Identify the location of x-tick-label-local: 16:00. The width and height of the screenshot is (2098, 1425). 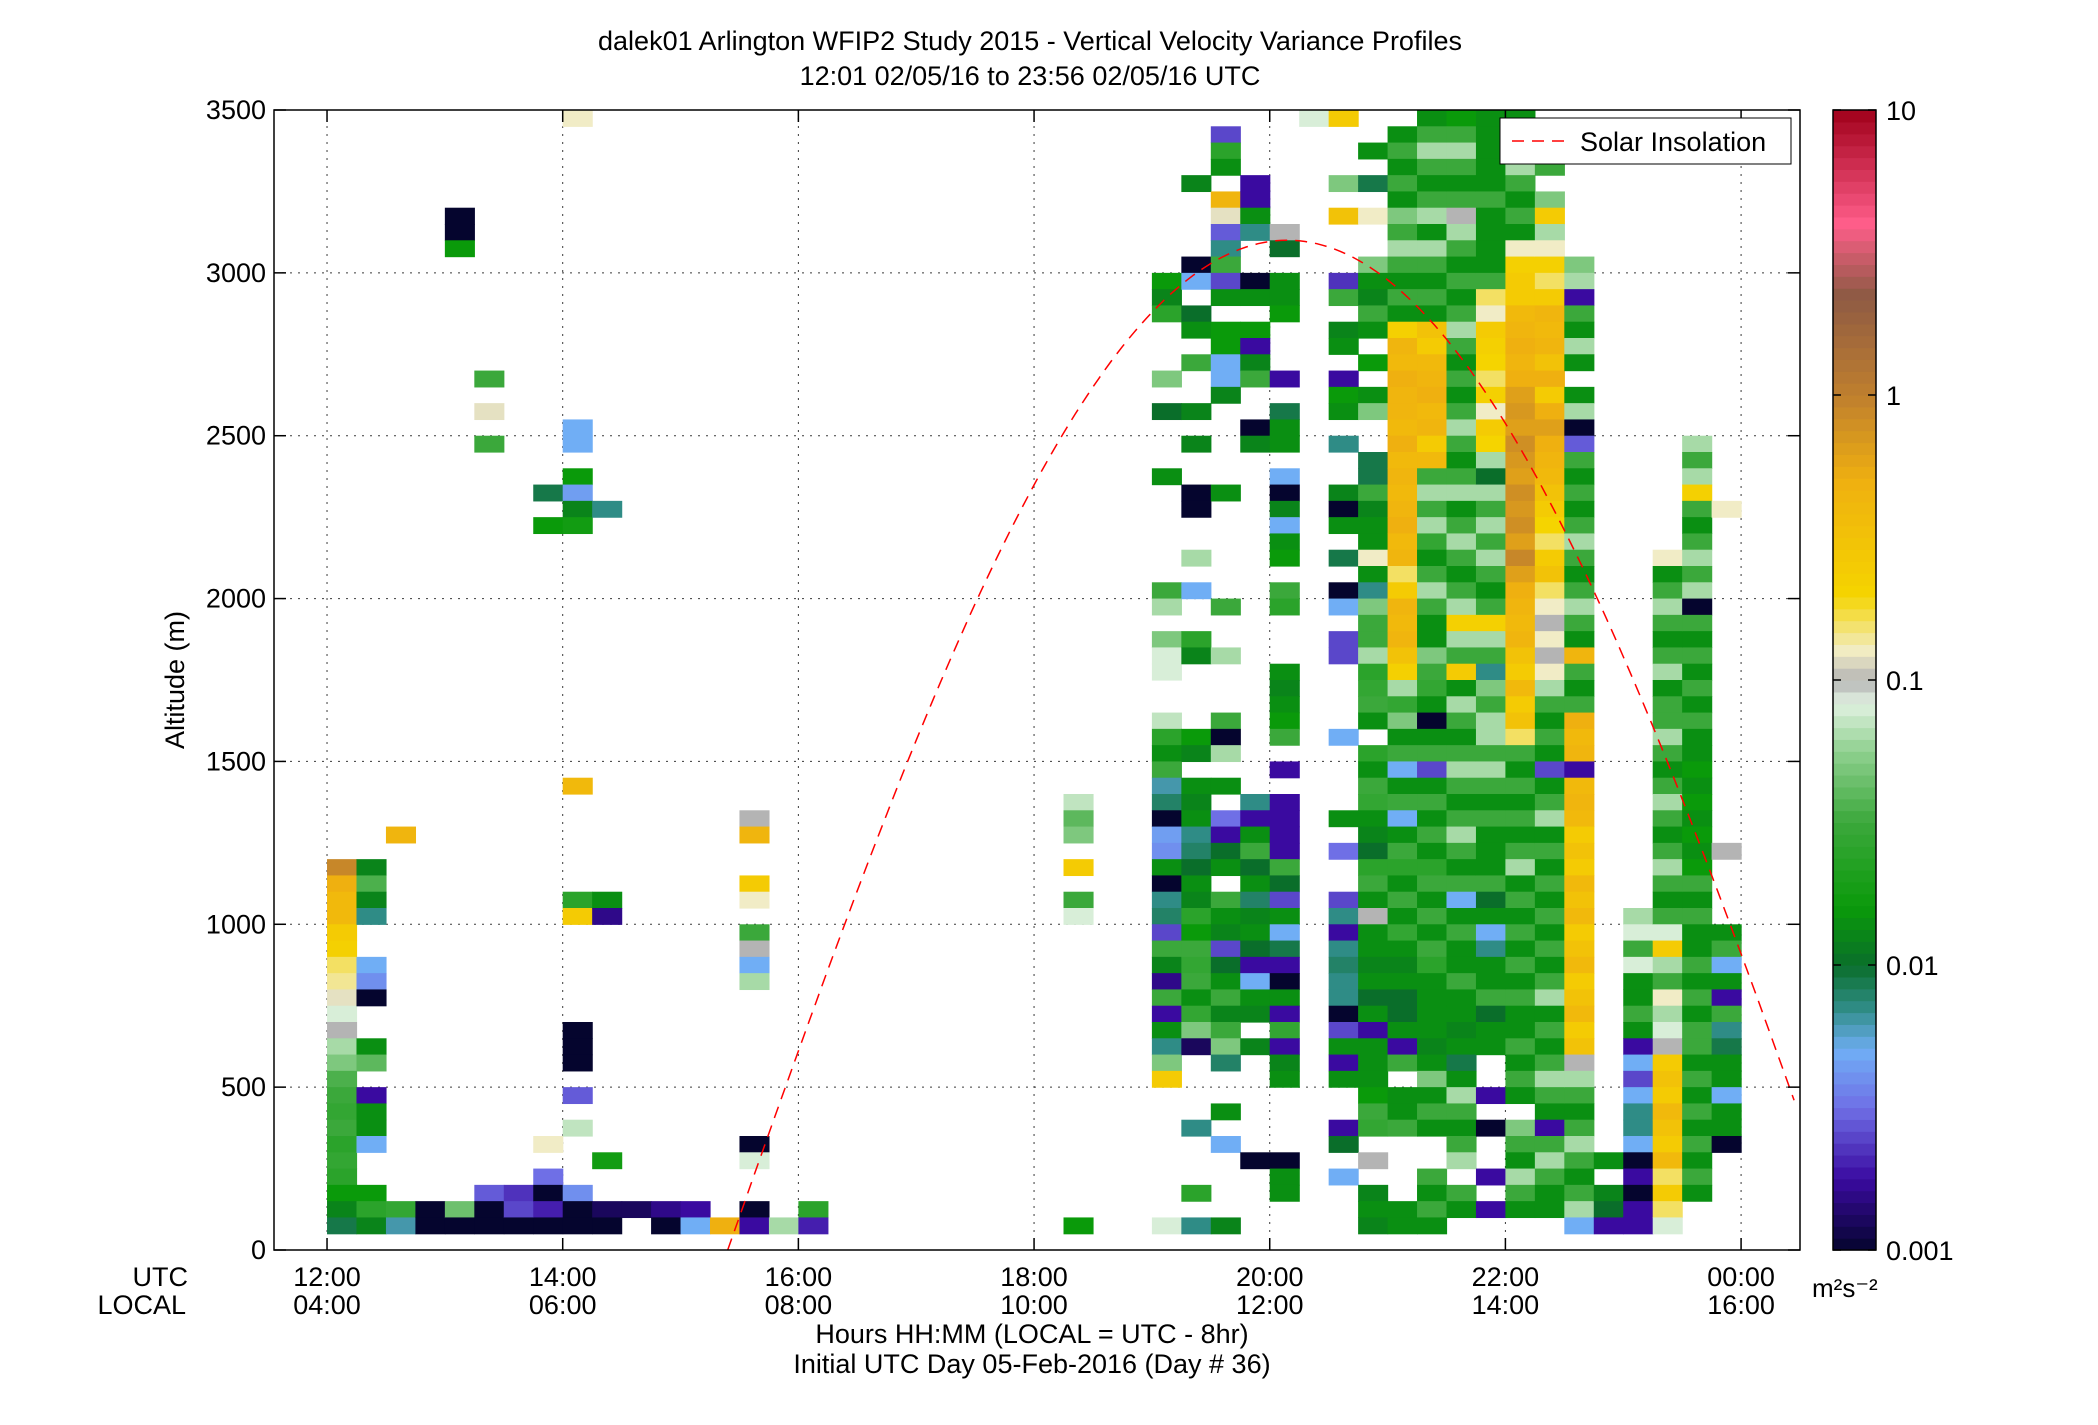
(1741, 1305).